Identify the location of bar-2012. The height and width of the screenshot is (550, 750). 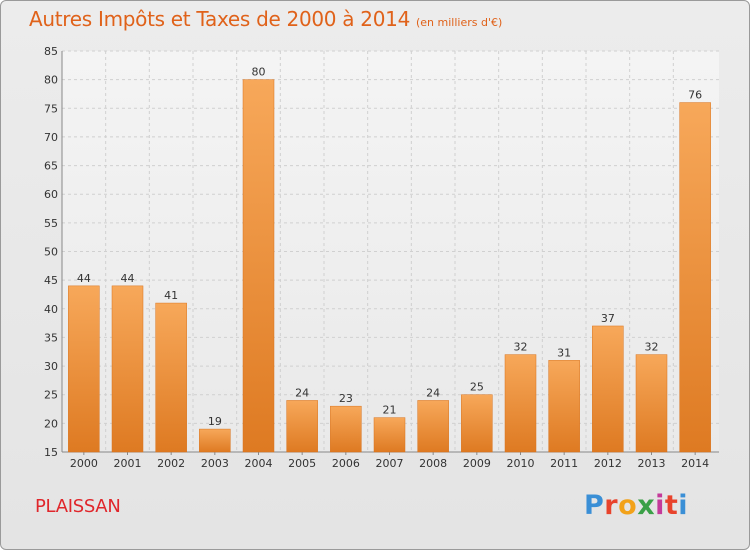
(608, 389).